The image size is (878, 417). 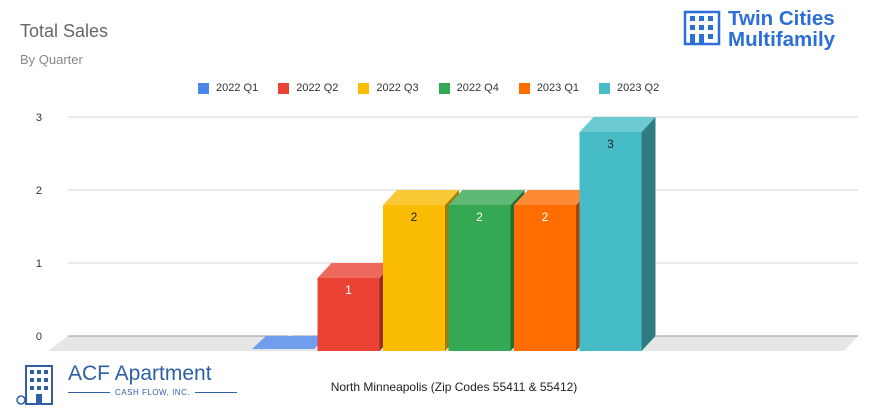 I want to click on legend-item: 2023 Q1, so click(x=549, y=88).